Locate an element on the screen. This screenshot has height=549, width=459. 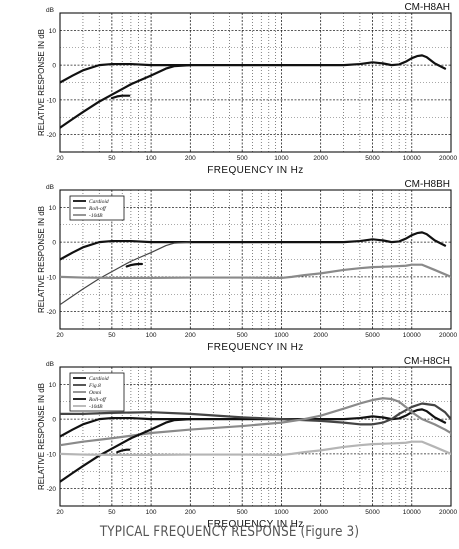
chart-title: CM-H8AH is located at coordinates (427, 7).